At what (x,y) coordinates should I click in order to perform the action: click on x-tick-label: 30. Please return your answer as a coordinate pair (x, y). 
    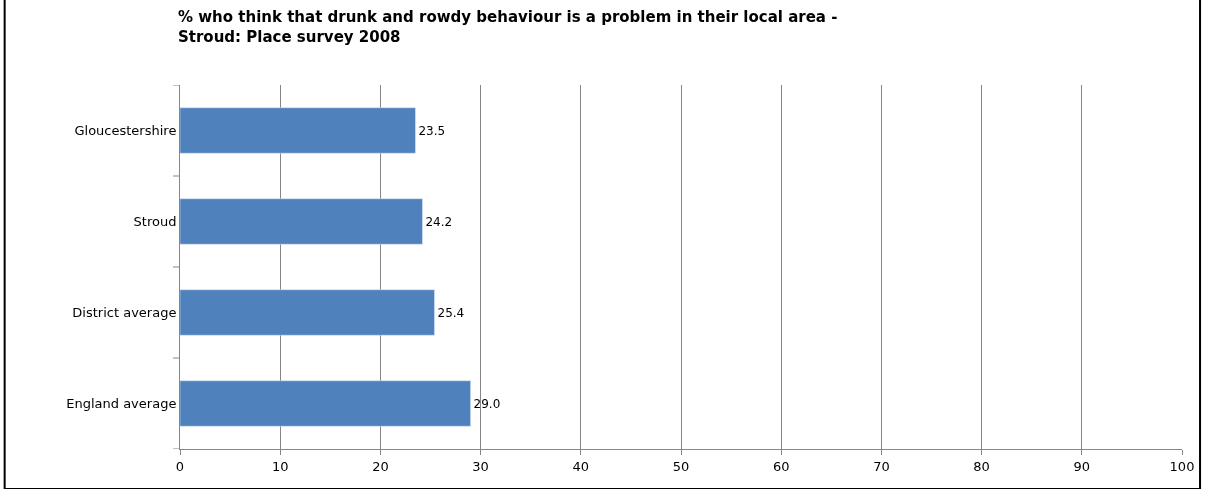
    Looking at the image, I should click on (480, 466).